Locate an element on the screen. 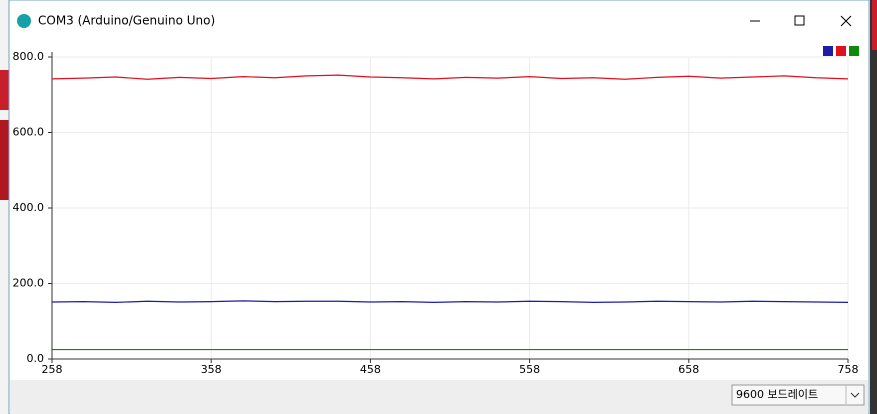  bg-right-red is located at coordinates (874, 25).